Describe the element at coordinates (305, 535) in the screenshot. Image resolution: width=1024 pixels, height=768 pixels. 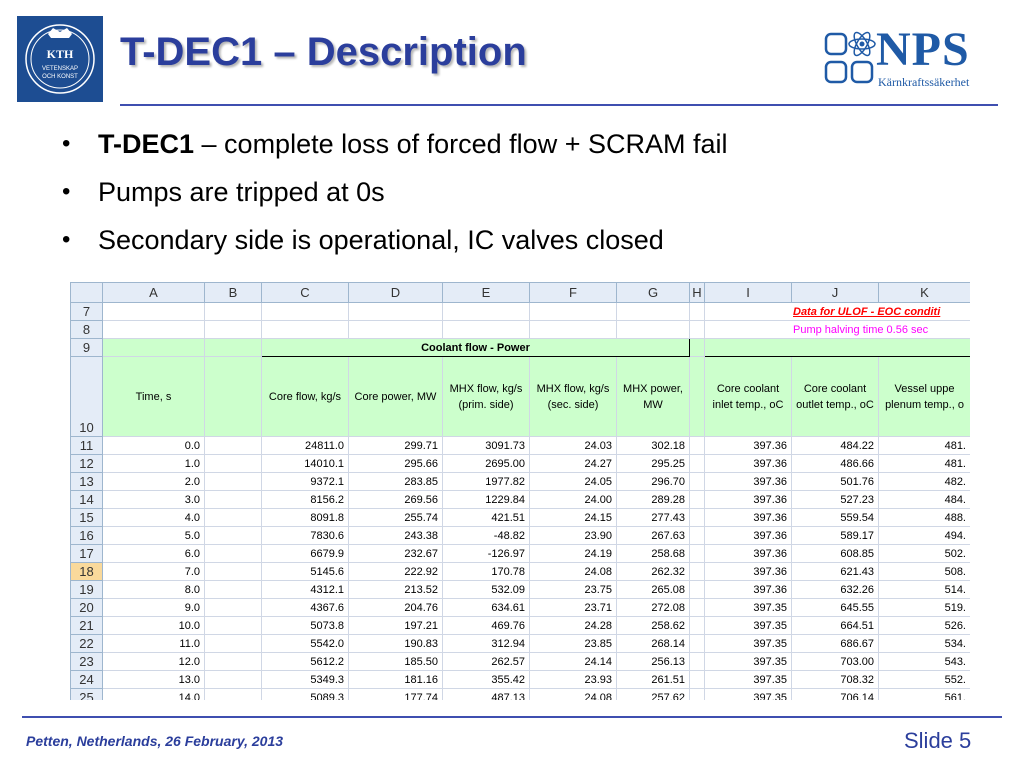
I see `cell: 7830.6` at that location.